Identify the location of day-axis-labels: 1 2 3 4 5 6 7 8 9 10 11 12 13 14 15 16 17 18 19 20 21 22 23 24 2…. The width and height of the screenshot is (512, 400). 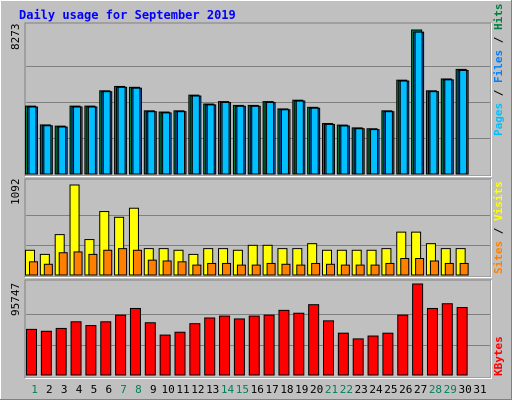
(258, 389).